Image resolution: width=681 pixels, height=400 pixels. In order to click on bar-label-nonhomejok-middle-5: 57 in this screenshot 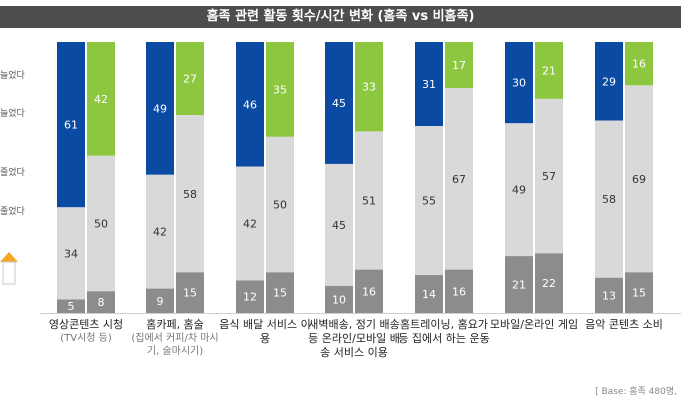, I will do `click(549, 176)`.